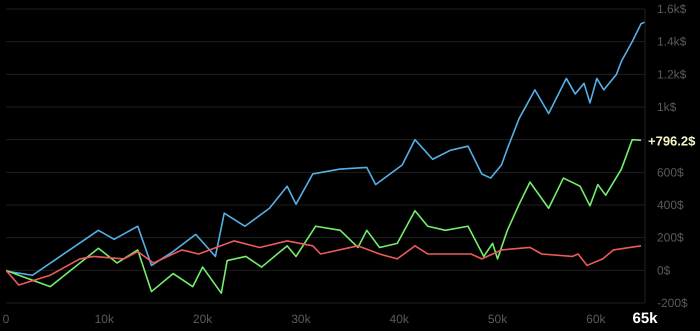  Describe the element at coordinates (6, 319) in the screenshot. I see `x-tick-label: 0` at that location.